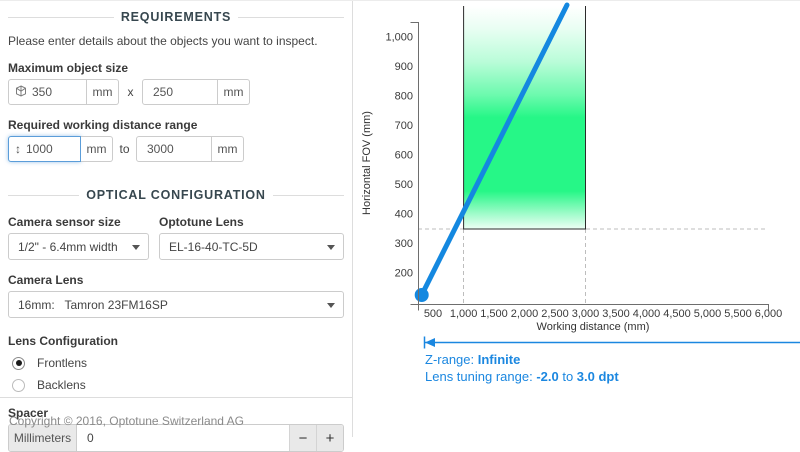 Image resolution: width=800 pixels, height=452 pixels. What do you see at coordinates (480, 376) in the screenshot?
I see `tuning-label: Lens tuning range:` at bounding box center [480, 376].